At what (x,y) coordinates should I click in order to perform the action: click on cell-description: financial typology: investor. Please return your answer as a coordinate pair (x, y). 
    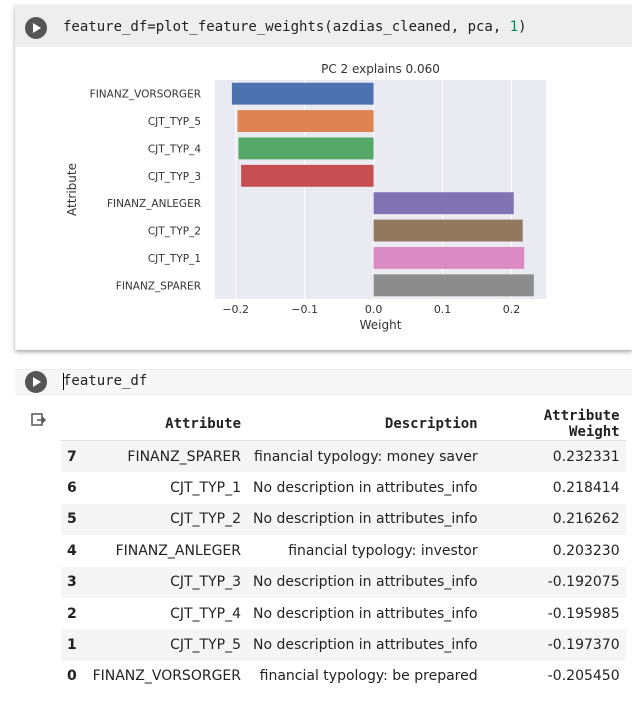
    Looking at the image, I should click on (383, 550).